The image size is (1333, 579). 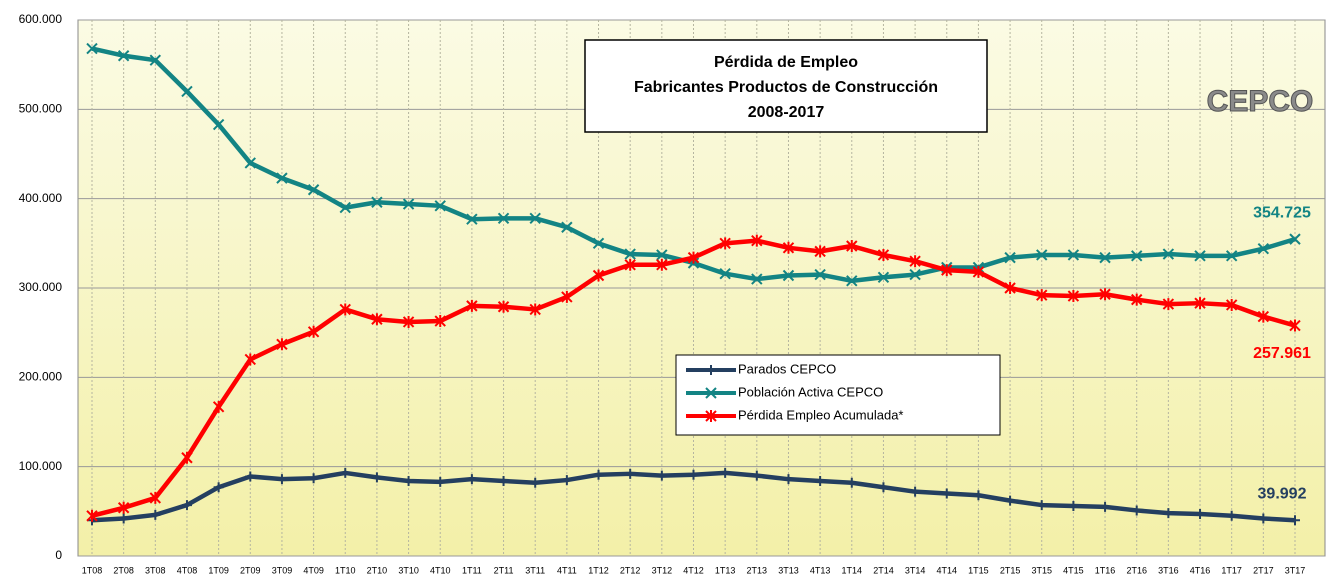 I want to click on x-tick-label: 1T16, so click(x=1105, y=570).